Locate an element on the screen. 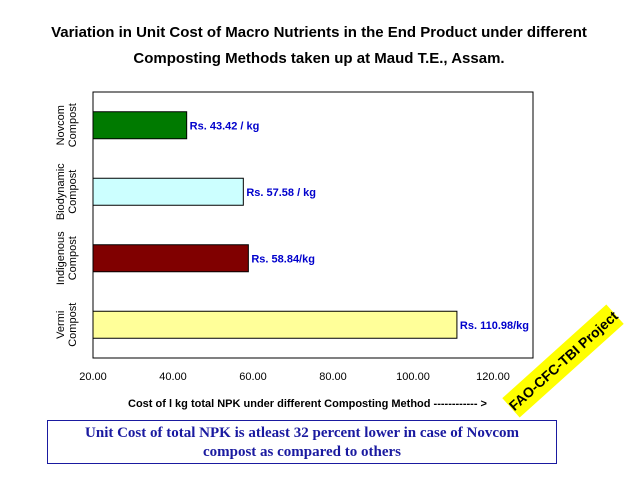 Image resolution: width=638 pixels, height=478 pixels. data-label-vermi: Rs. 110.98/kg is located at coordinates (494, 326).